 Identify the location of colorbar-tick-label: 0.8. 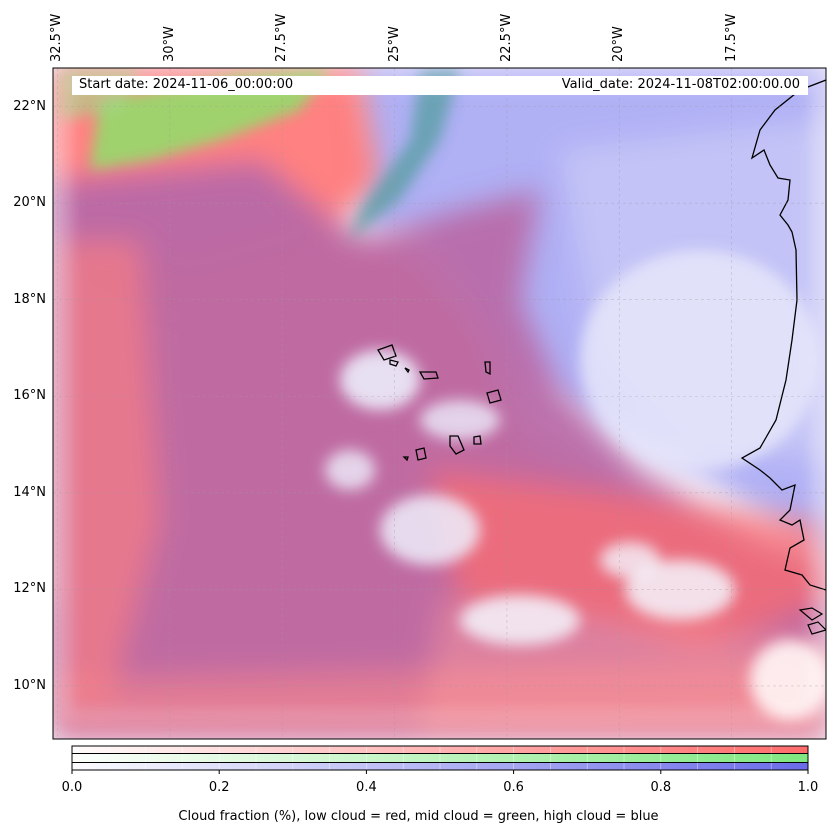
(661, 787).